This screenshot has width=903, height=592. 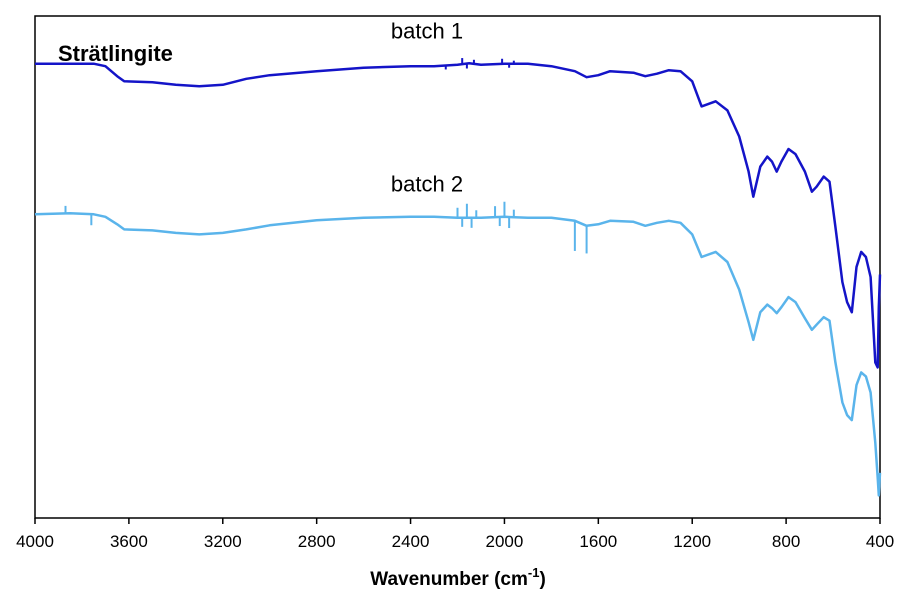 What do you see at coordinates (455, 534) in the screenshot?
I see `x-axis-ticks: 4000 3600 3200 2800 2400 2000 1600 1200 800 400` at bounding box center [455, 534].